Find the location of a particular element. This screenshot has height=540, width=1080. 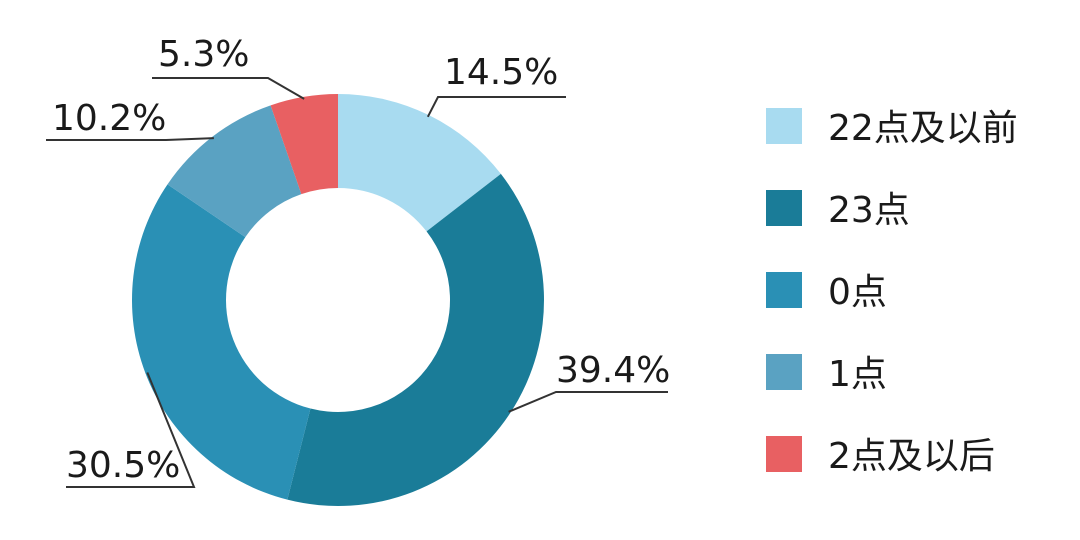

legend-label: 23点 is located at coordinates (869, 210).